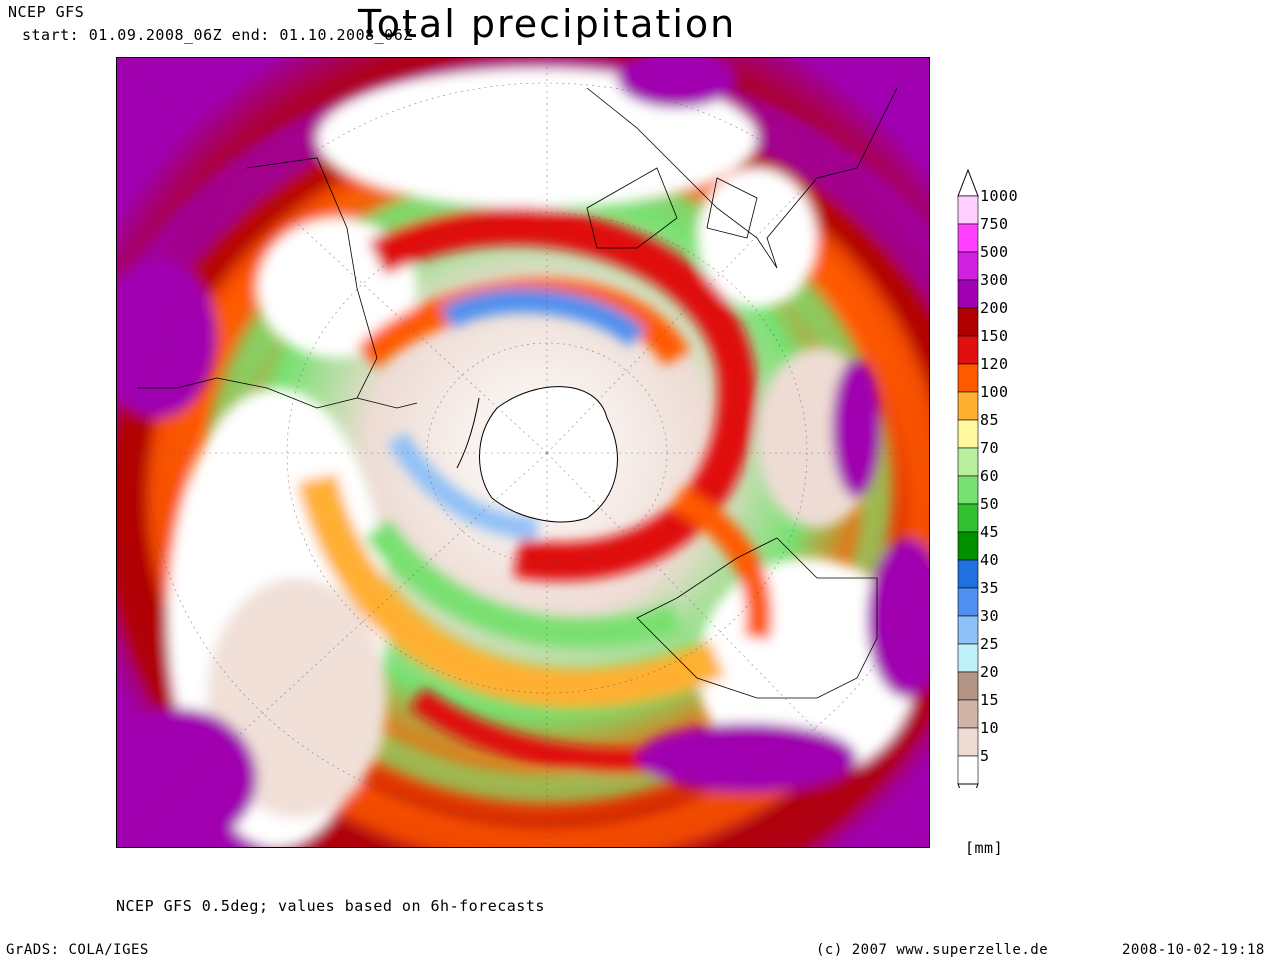 The width and height of the screenshot is (1280, 960). I want to click on legend-label: 750, so click(994, 224).